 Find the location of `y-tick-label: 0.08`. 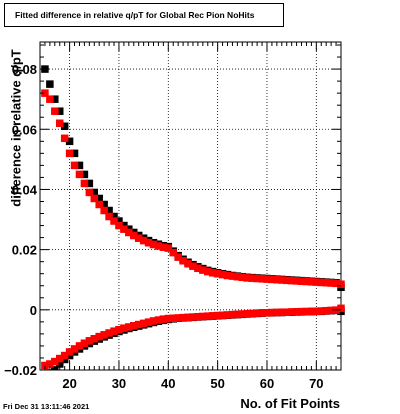

y-tick-label: 0.08 is located at coordinates (24, 69).